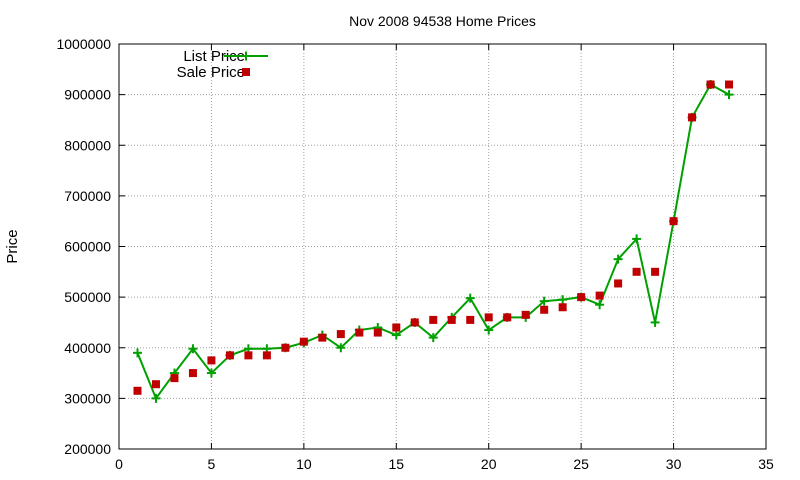 The width and height of the screenshot is (800, 480). I want to click on y-tick-label: 600000, so click(87, 247).